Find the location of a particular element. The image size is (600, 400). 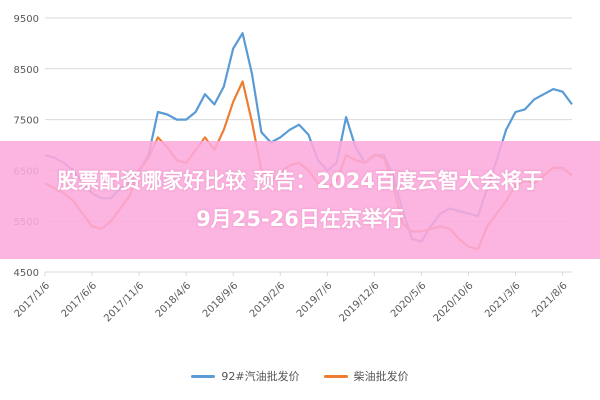

legend-label-diesel: 柴油批发价 is located at coordinates (381, 376).